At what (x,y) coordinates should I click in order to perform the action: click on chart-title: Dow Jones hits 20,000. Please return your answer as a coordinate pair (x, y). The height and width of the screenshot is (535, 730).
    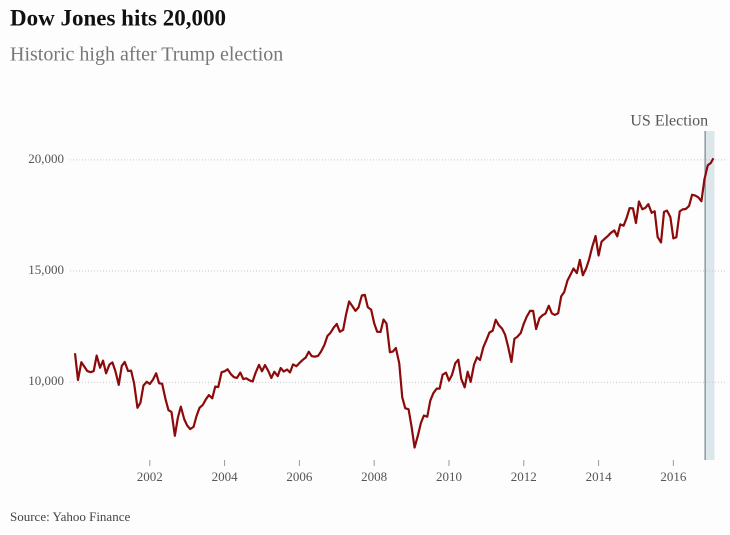
    Looking at the image, I should click on (118, 17).